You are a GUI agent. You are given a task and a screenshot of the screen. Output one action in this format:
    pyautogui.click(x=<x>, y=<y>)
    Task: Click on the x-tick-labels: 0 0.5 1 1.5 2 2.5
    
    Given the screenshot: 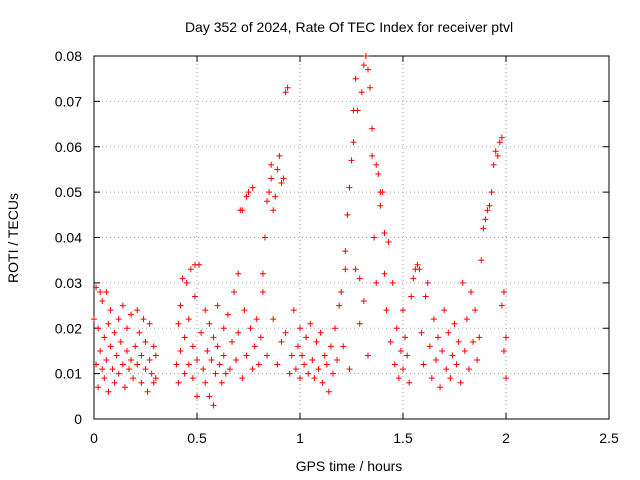 What is the action you would take?
    pyautogui.click(x=354, y=438)
    